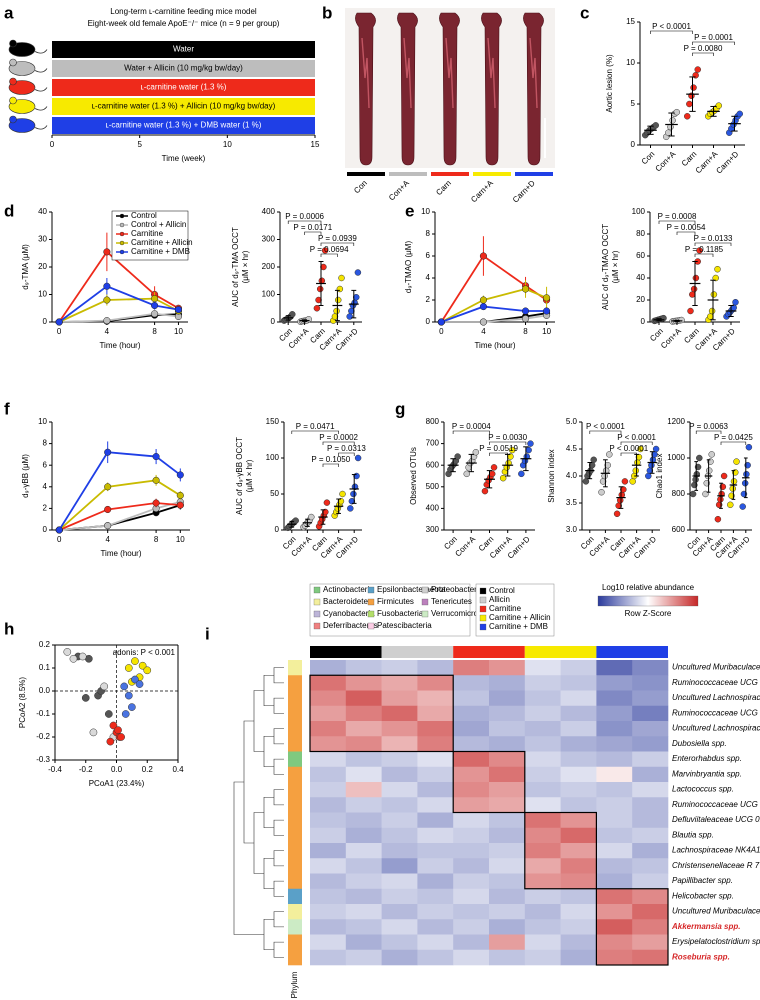 The height and width of the screenshot is (1000, 760). Describe the element at coordinates (9, 628) in the screenshot. I see `panel-letter: h` at that location.